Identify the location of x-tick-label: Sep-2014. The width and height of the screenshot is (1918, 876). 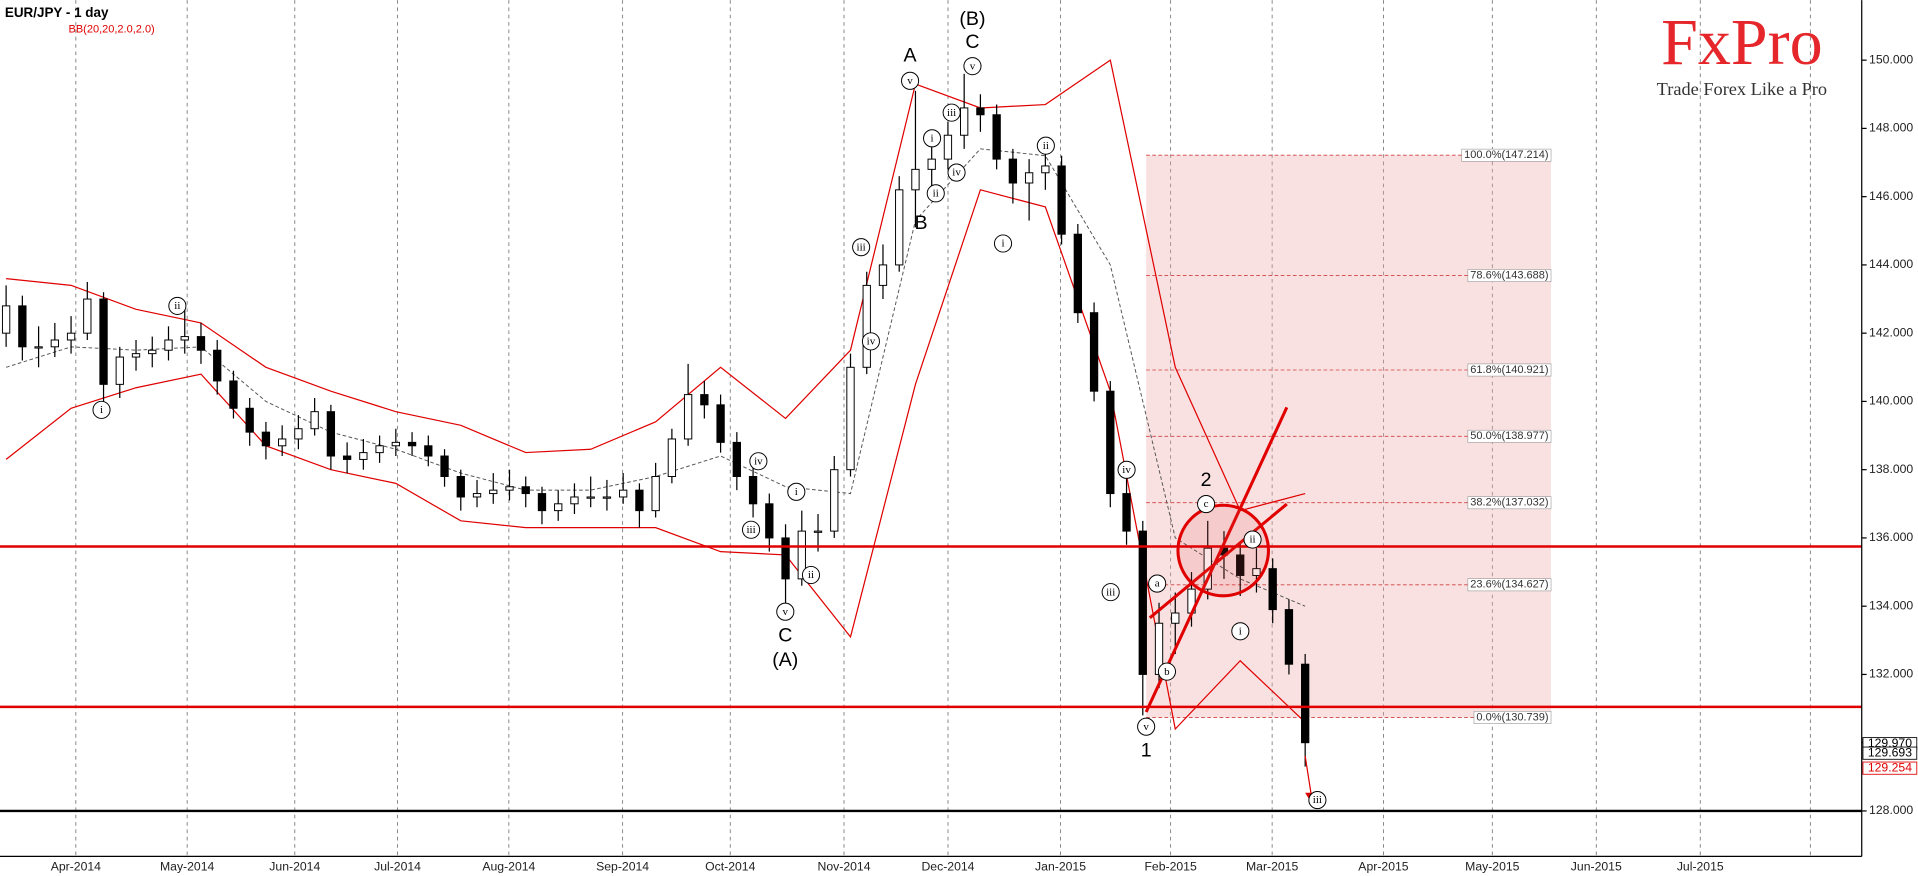
(622, 867).